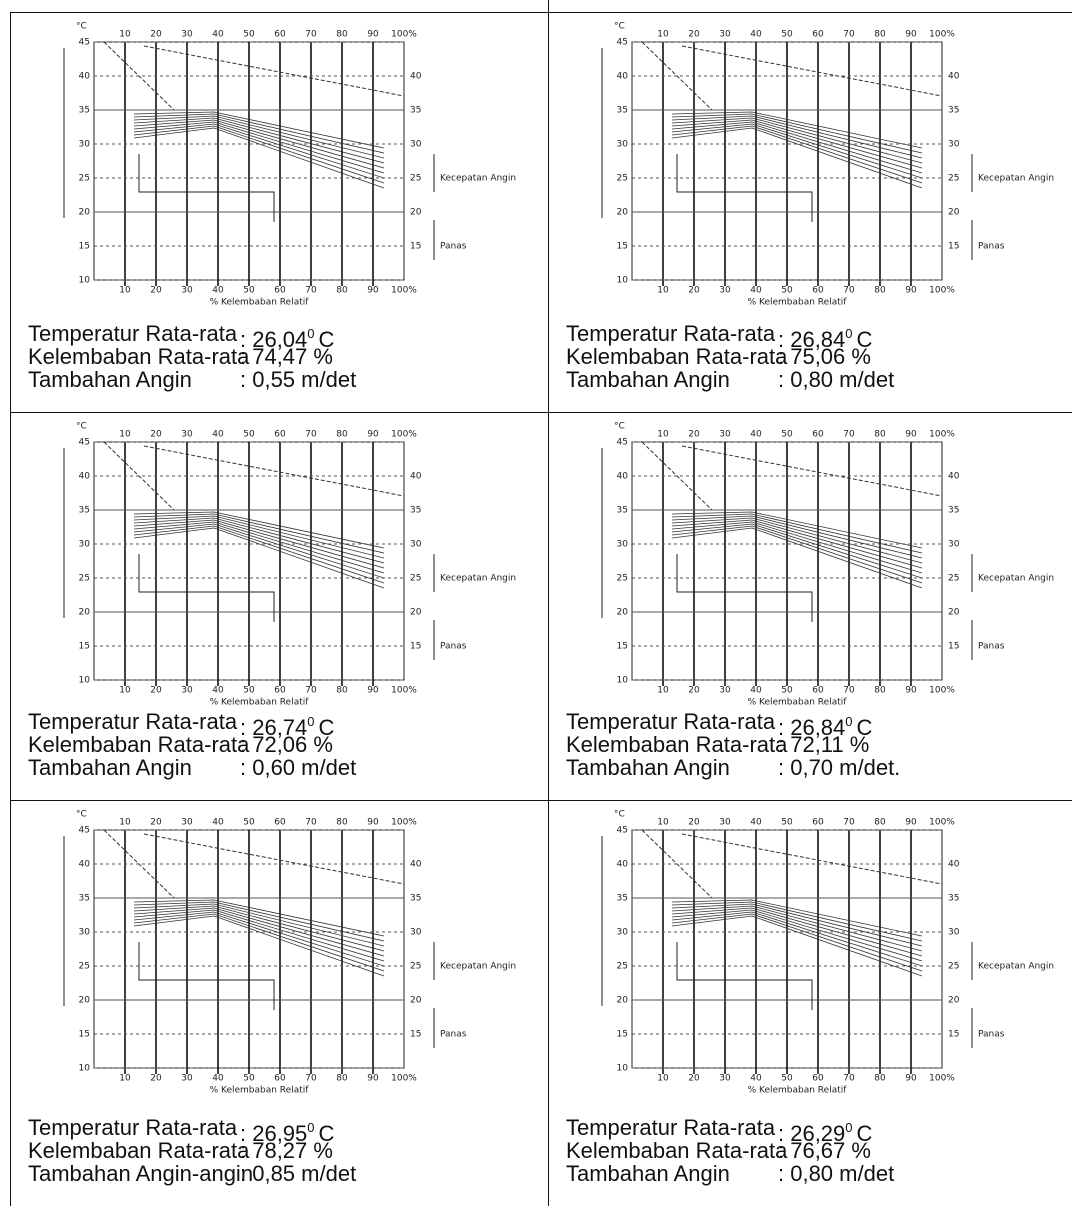  I want to click on heat-label: Panas, so click(453, 1035).